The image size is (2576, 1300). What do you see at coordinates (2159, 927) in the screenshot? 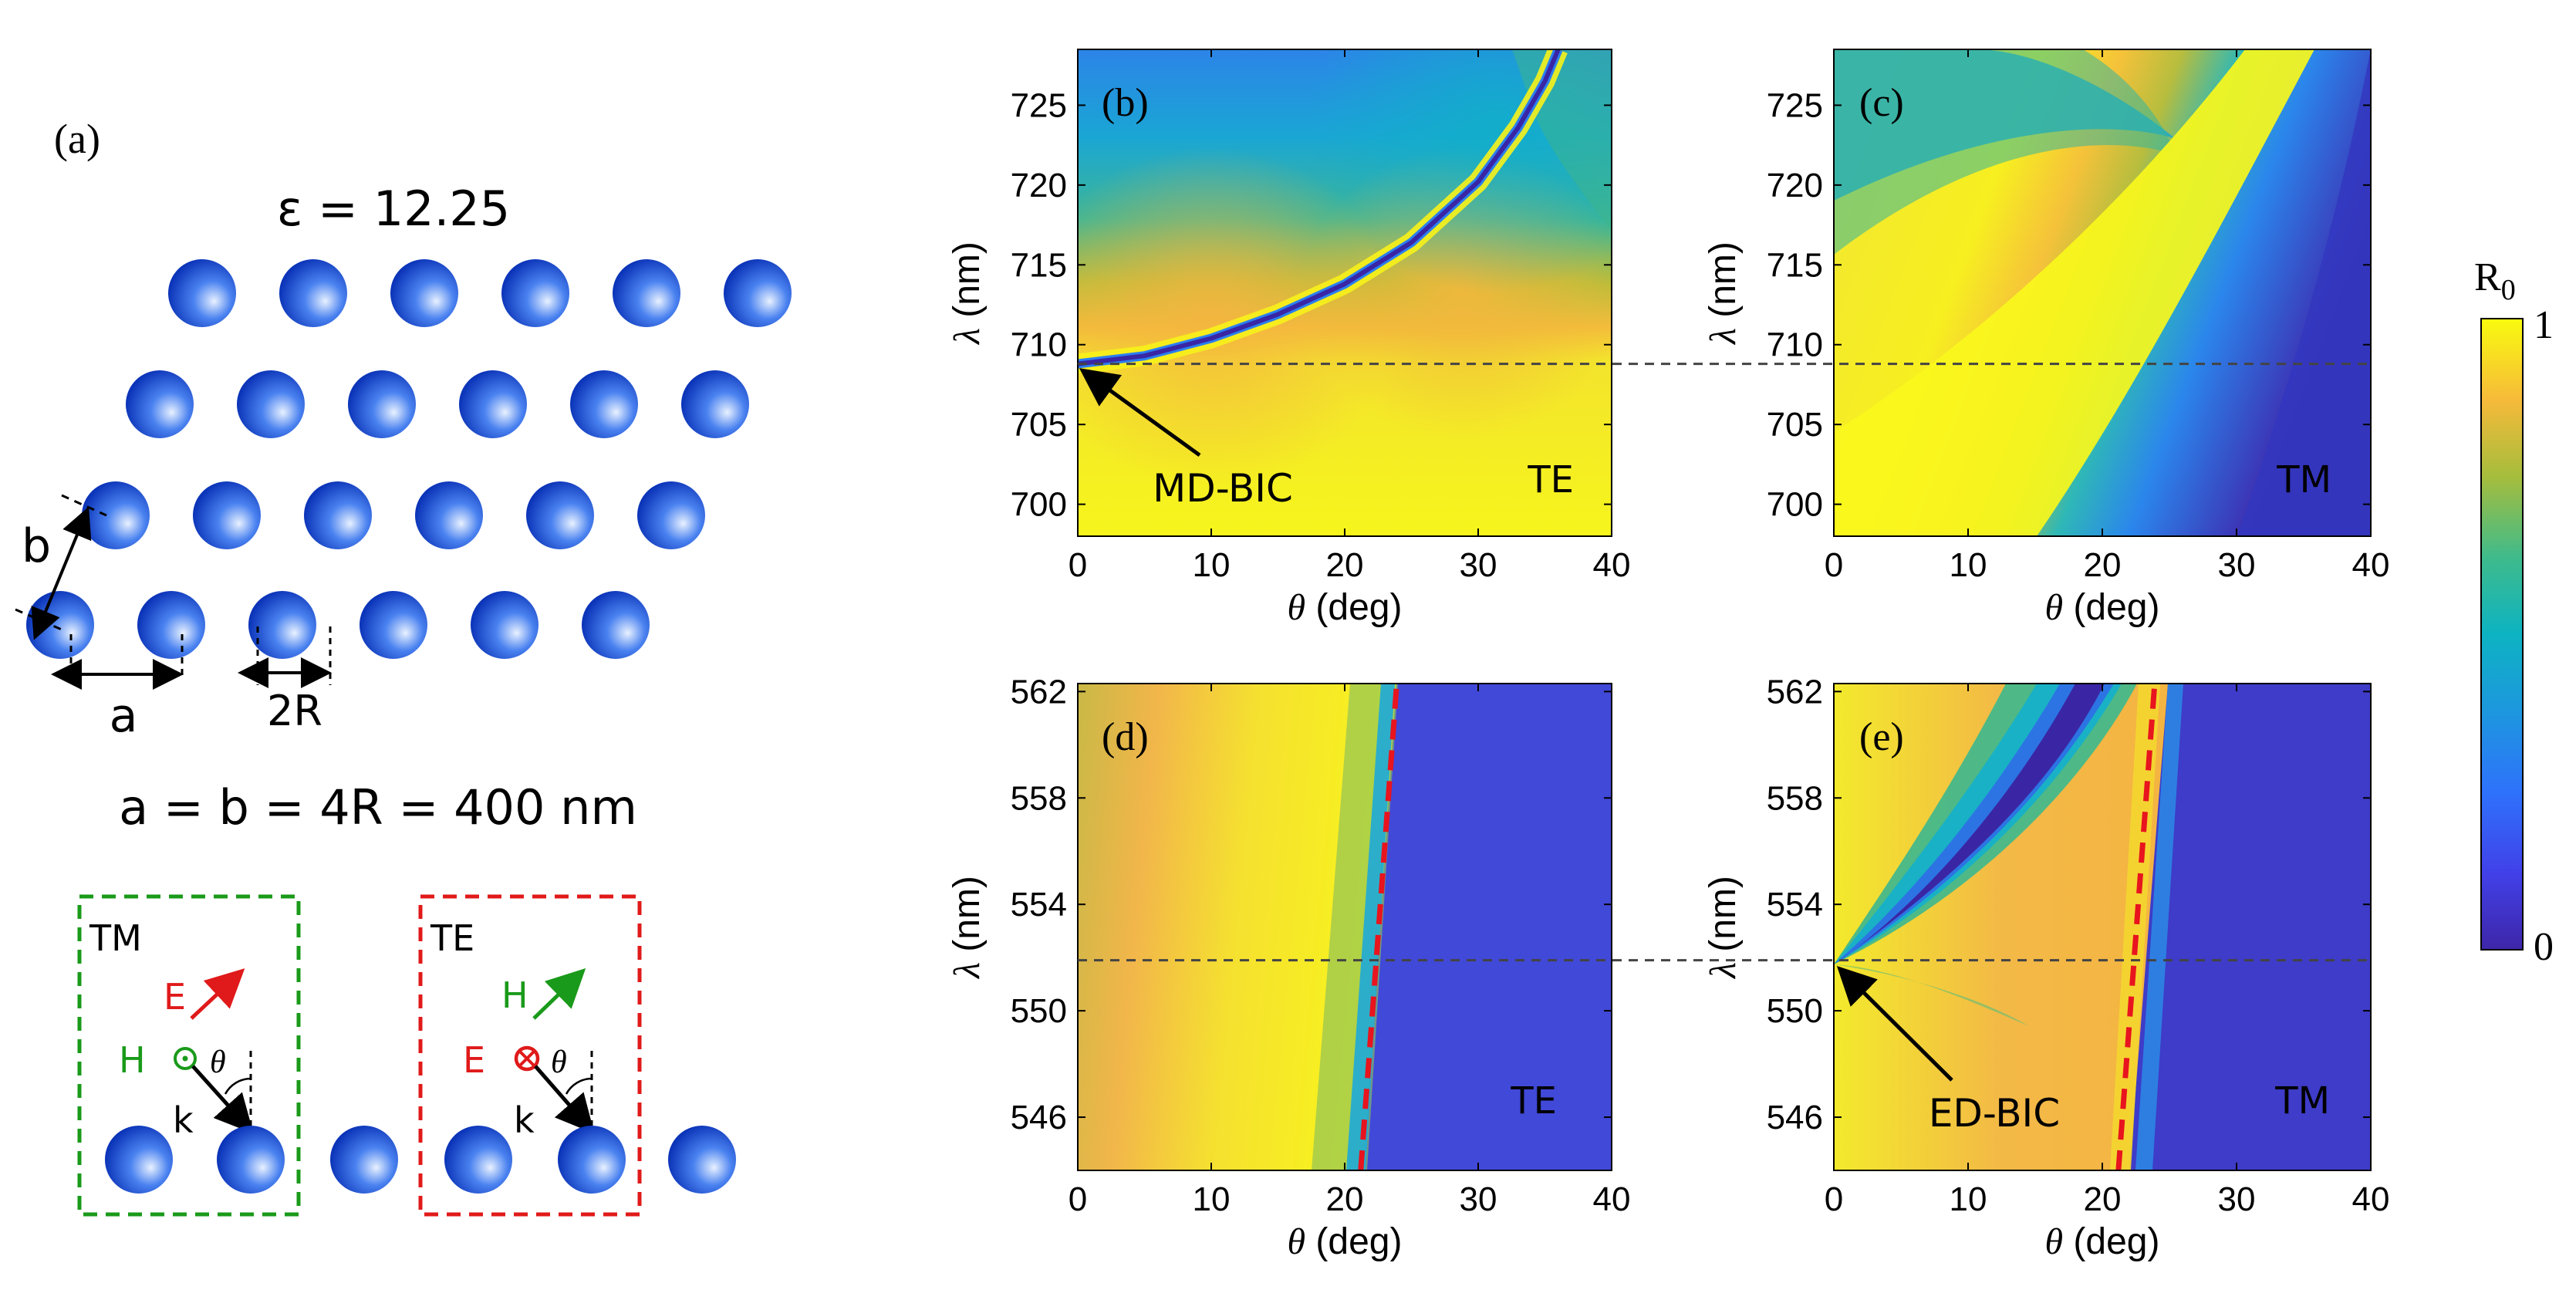
I see `heatmap-e-right-teal` at bounding box center [2159, 927].